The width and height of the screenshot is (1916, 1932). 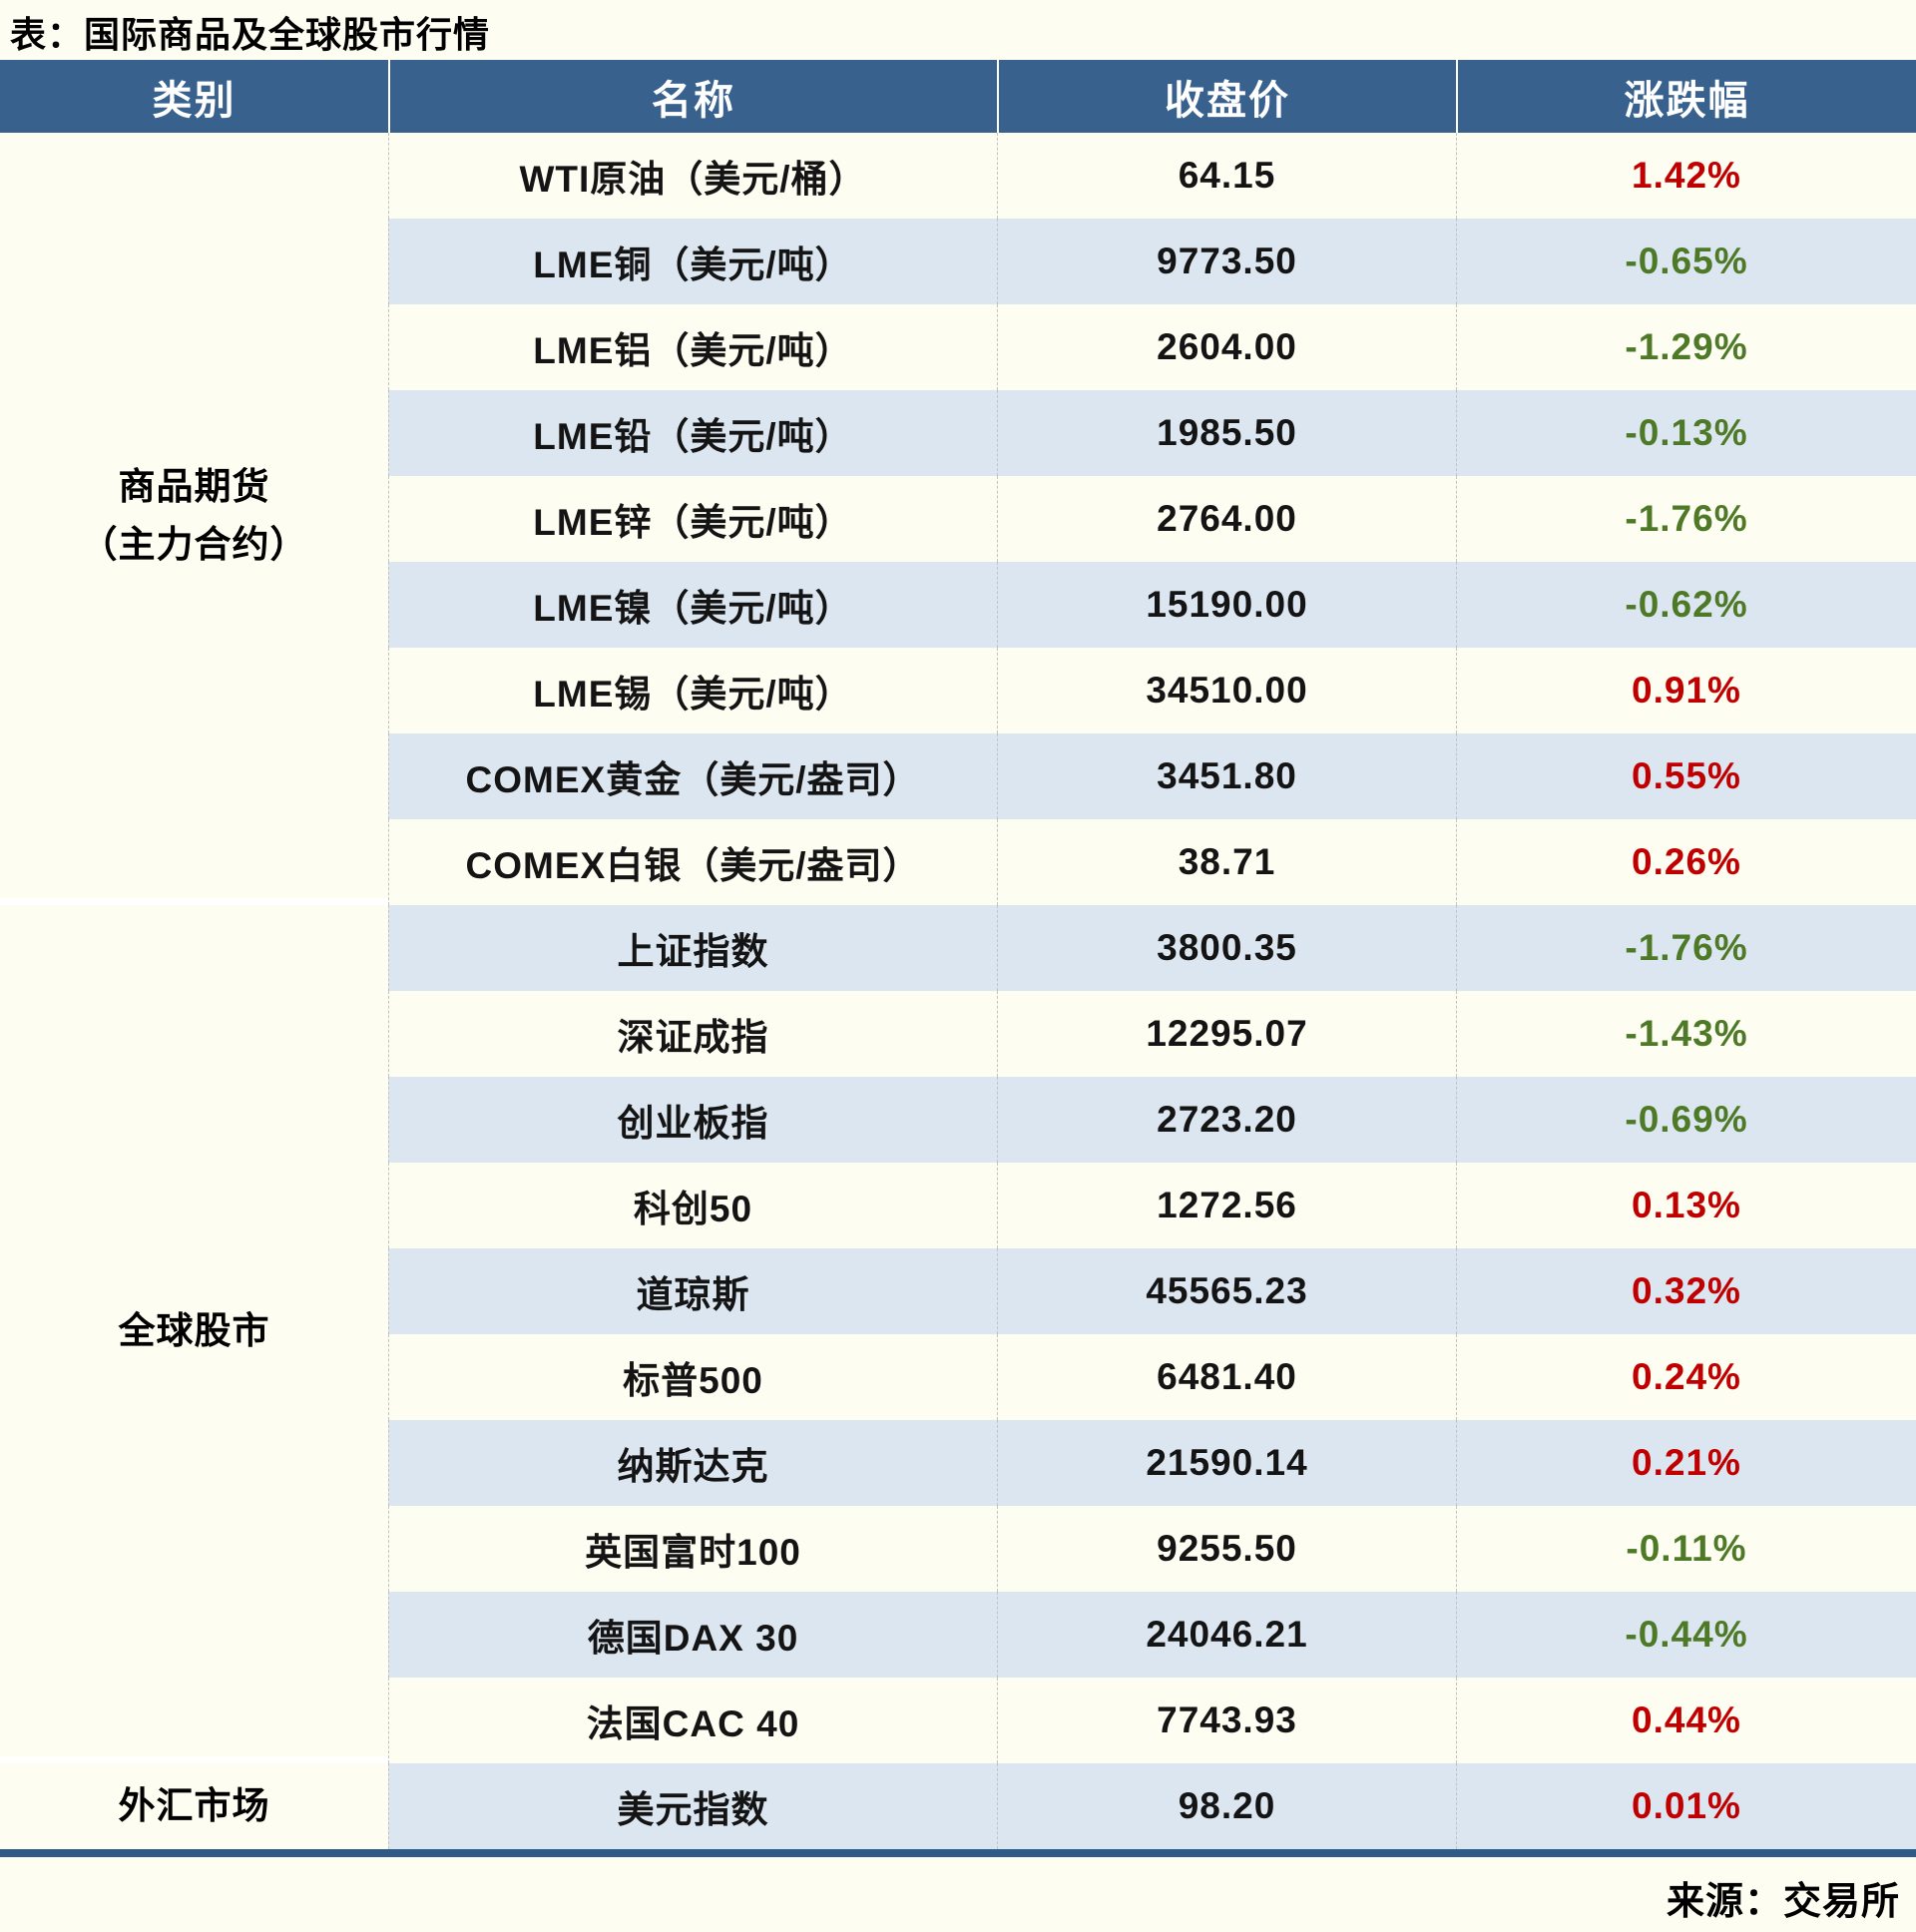 I want to click on instrument-name: 科创50, so click(x=693, y=1209).